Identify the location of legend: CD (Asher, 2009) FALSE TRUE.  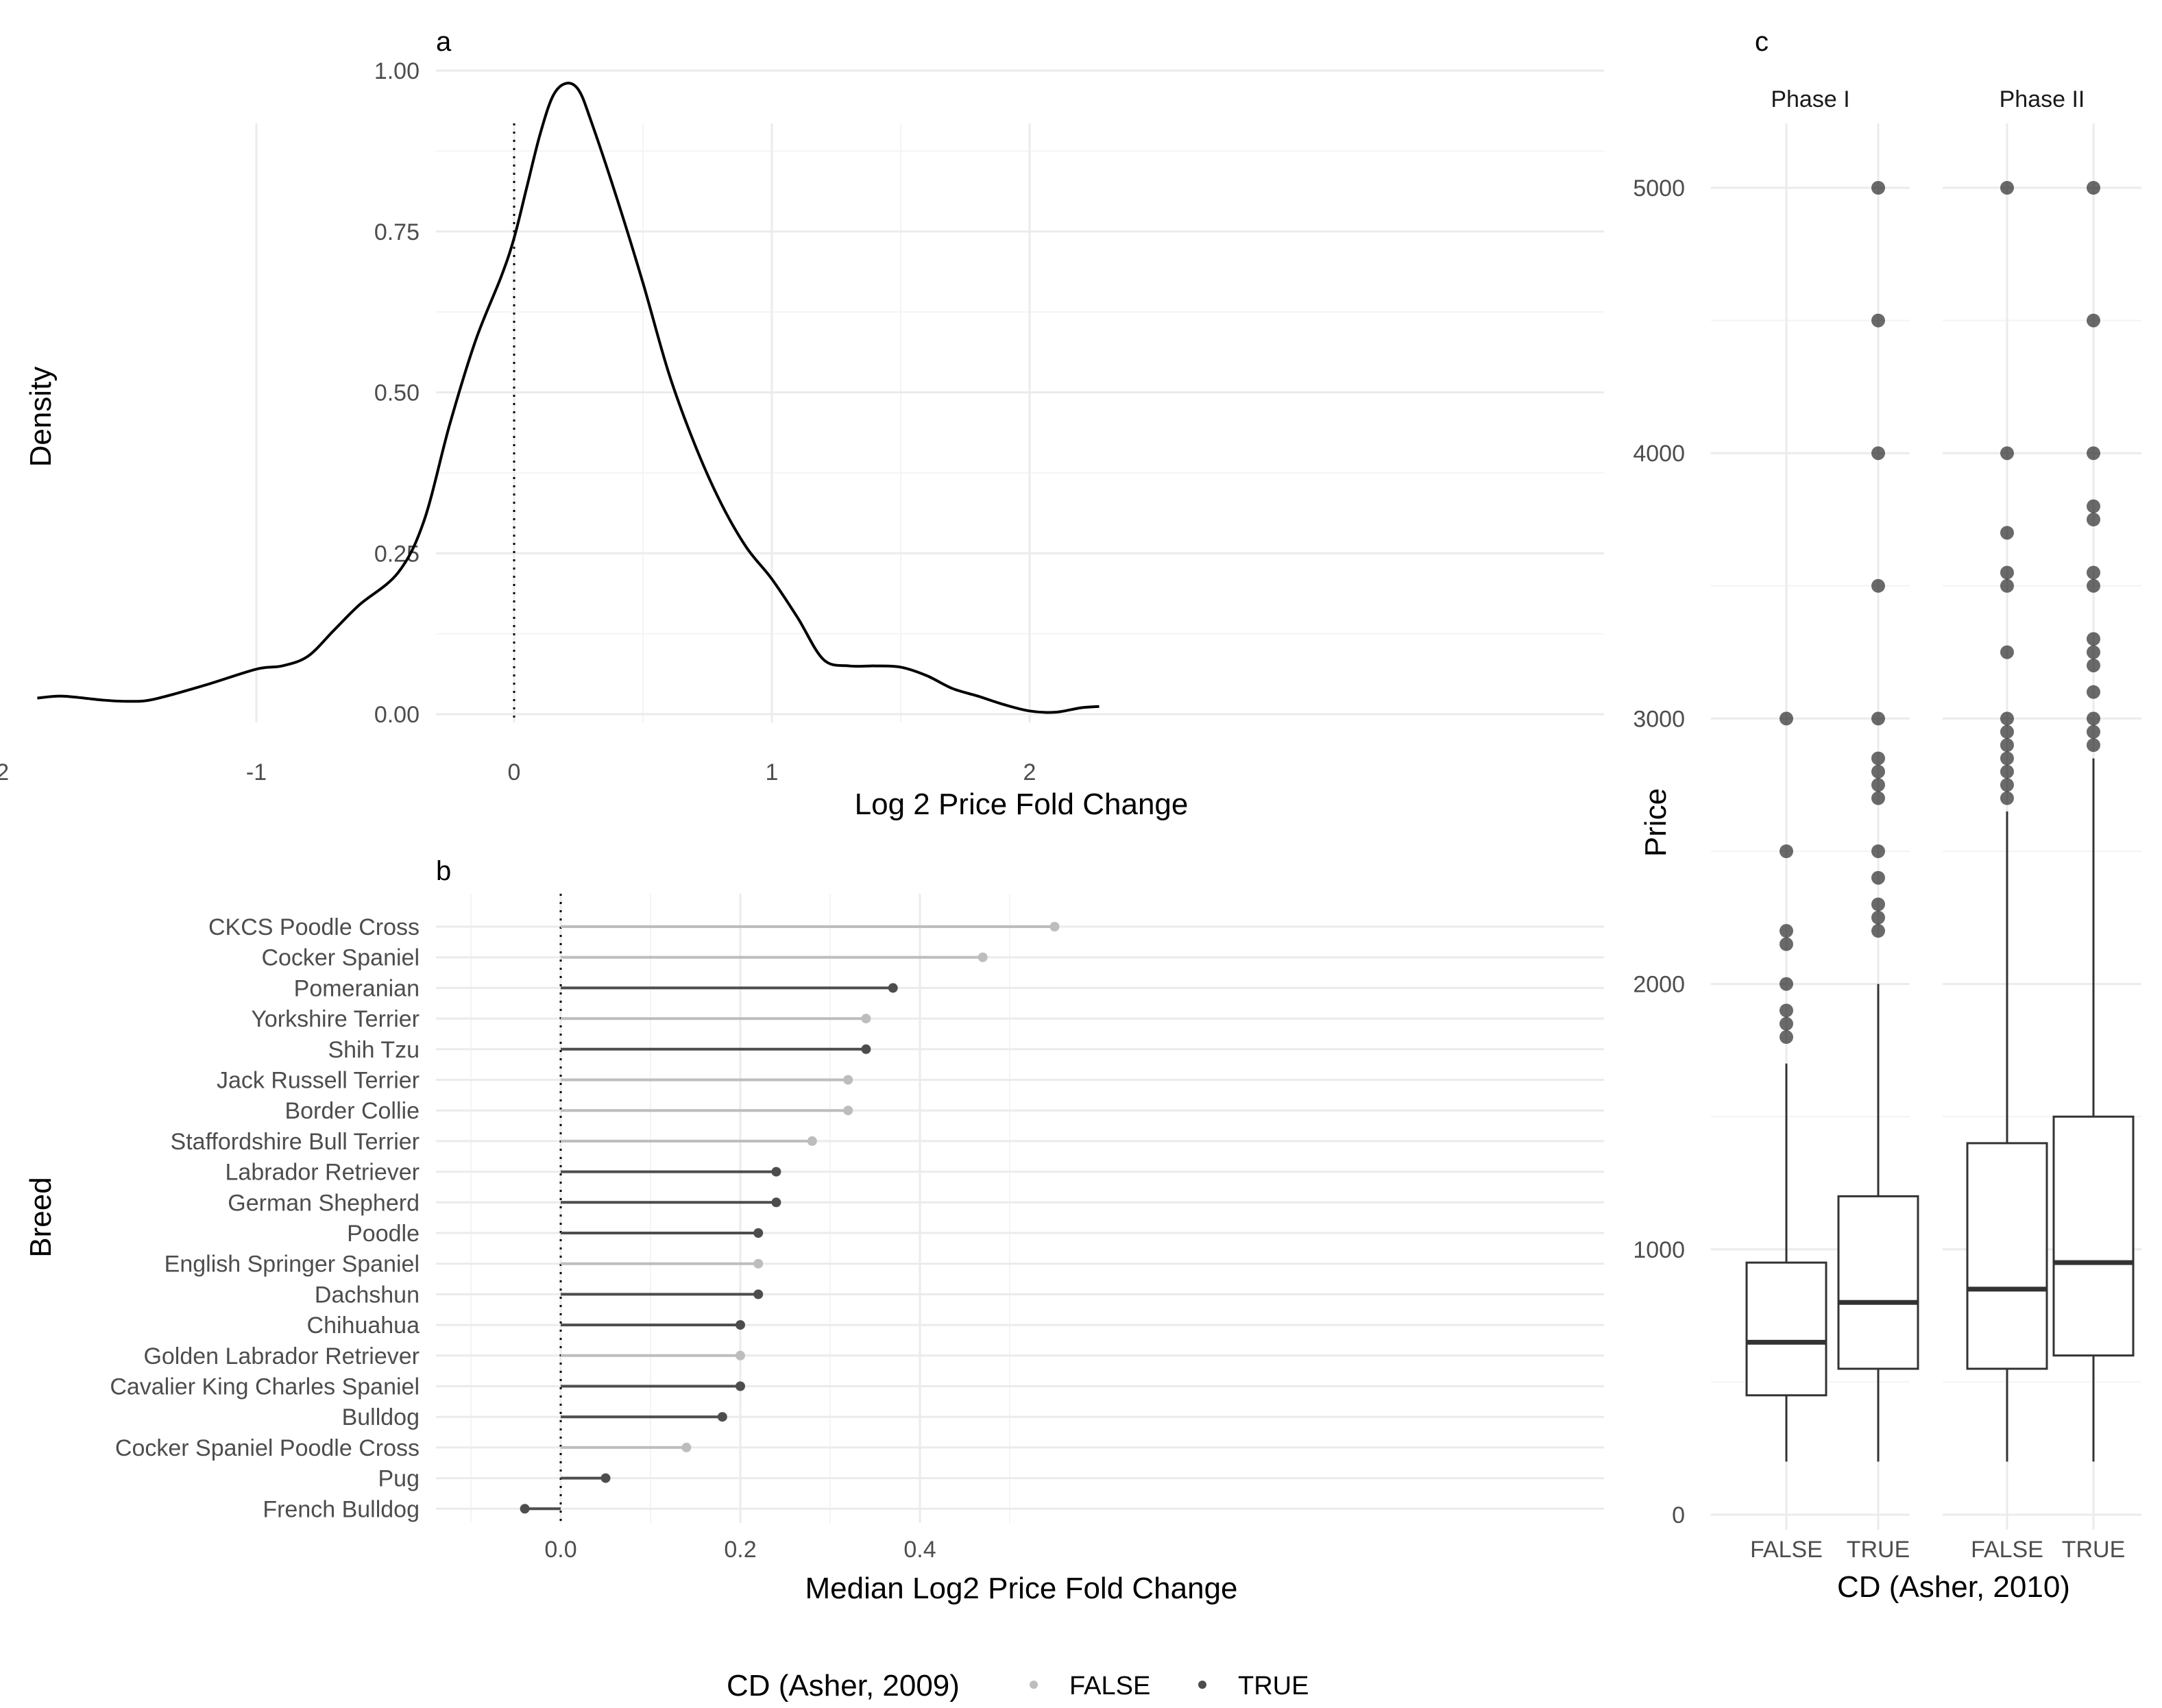
(1018, 1686).